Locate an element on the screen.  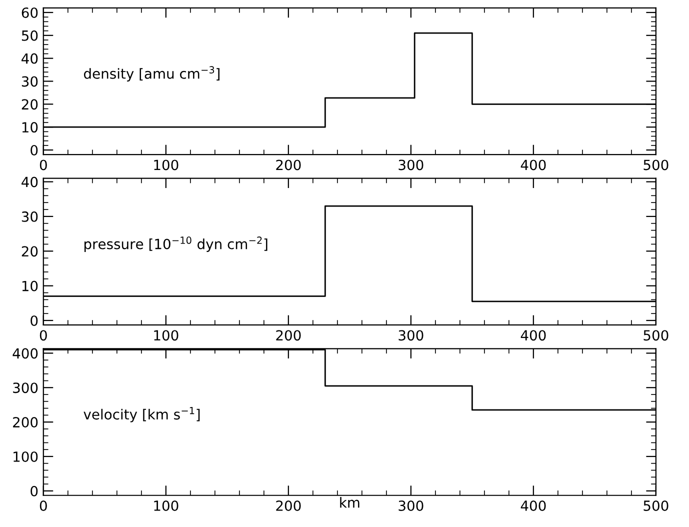
x-axis-title: km is located at coordinates (350, 502).